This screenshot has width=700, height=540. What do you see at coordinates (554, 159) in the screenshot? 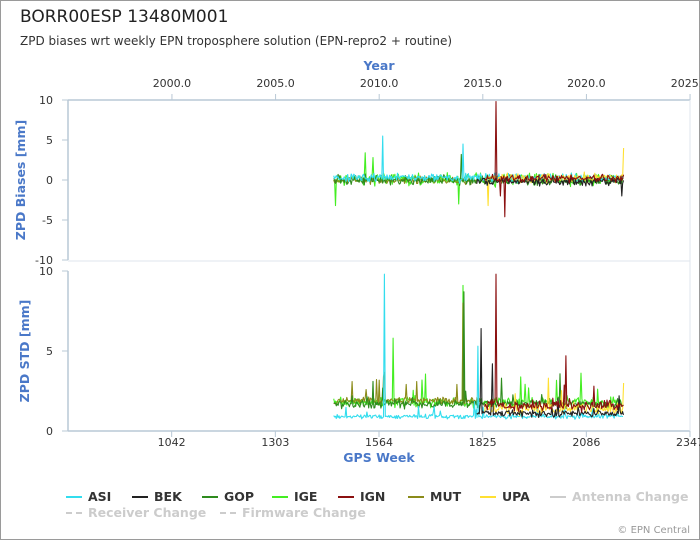
I see `series-line-bias-ign` at bounding box center [554, 159].